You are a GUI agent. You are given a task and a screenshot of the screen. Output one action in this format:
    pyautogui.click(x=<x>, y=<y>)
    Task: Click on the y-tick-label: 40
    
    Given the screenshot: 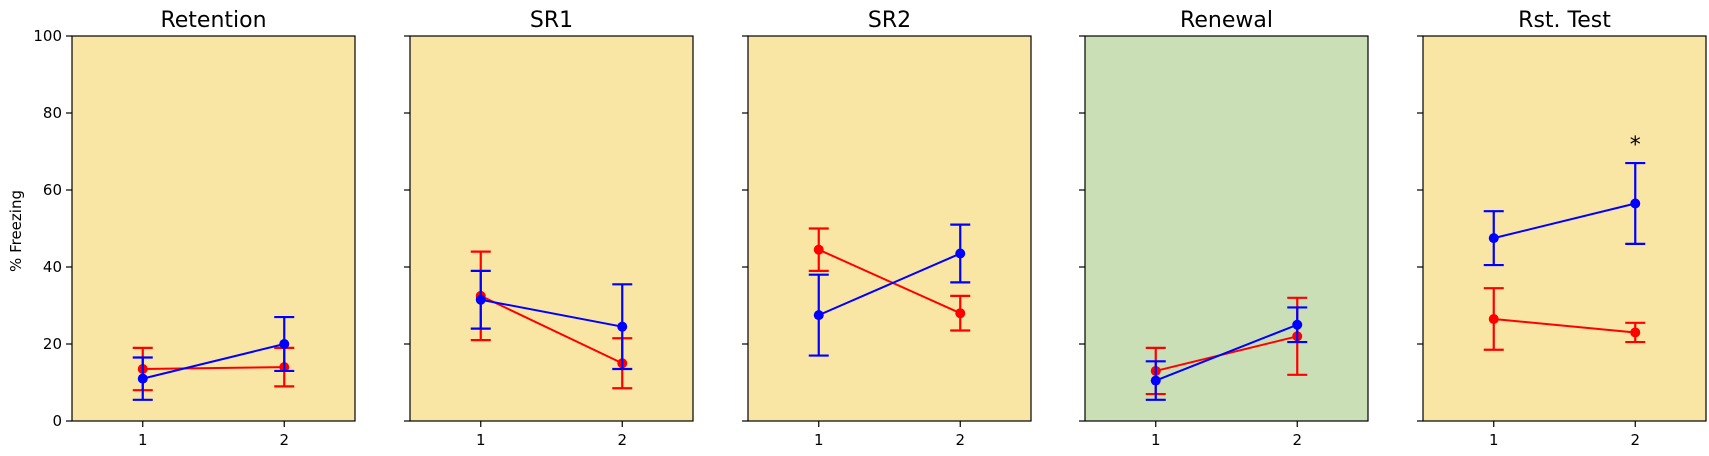 What is the action you would take?
    pyautogui.click(x=52, y=267)
    